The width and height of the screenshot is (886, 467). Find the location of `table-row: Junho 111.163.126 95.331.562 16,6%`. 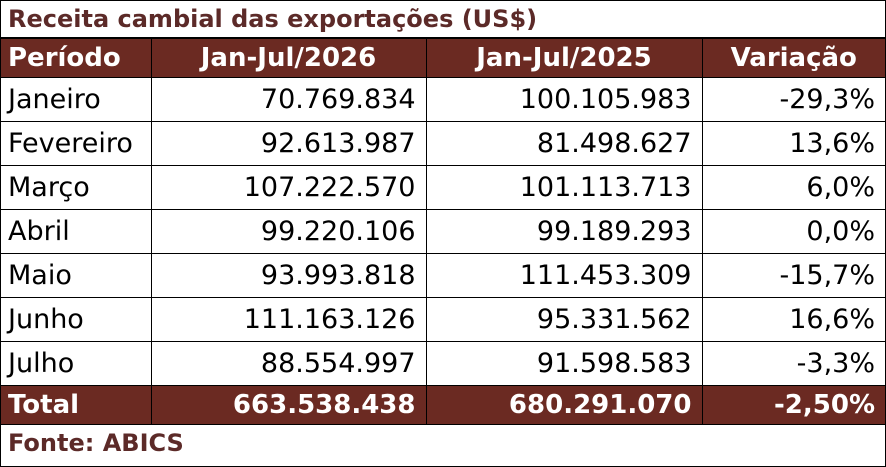

table-row: Junho 111.163.126 95.331.562 16,6% is located at coordinates (443, 319).